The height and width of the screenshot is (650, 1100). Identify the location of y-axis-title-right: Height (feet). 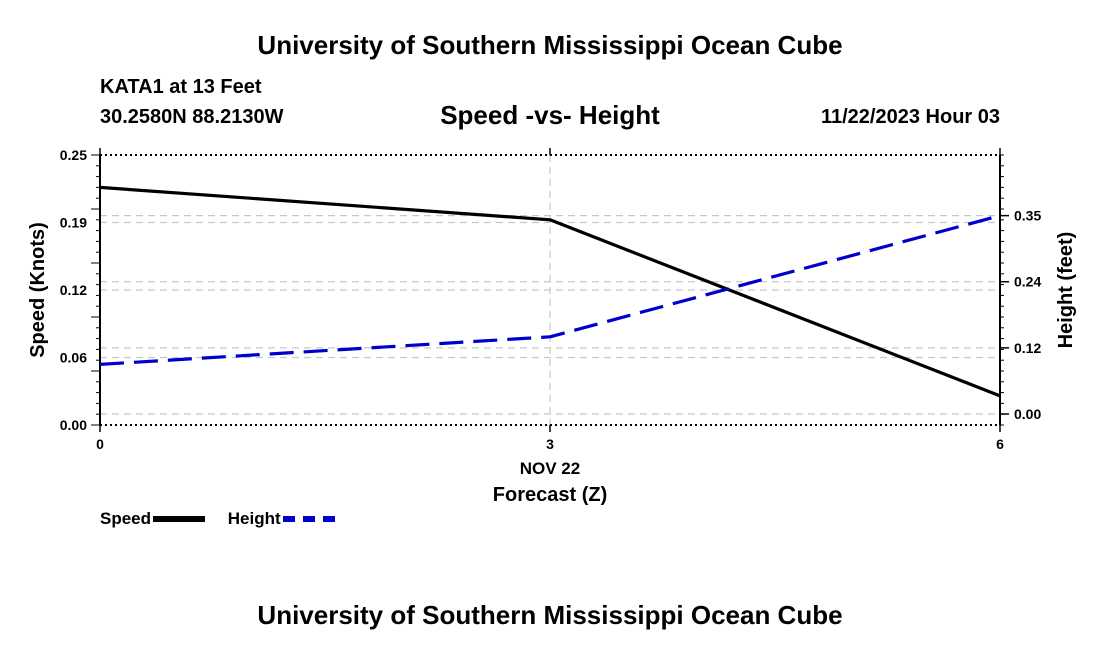
(1066, 290).